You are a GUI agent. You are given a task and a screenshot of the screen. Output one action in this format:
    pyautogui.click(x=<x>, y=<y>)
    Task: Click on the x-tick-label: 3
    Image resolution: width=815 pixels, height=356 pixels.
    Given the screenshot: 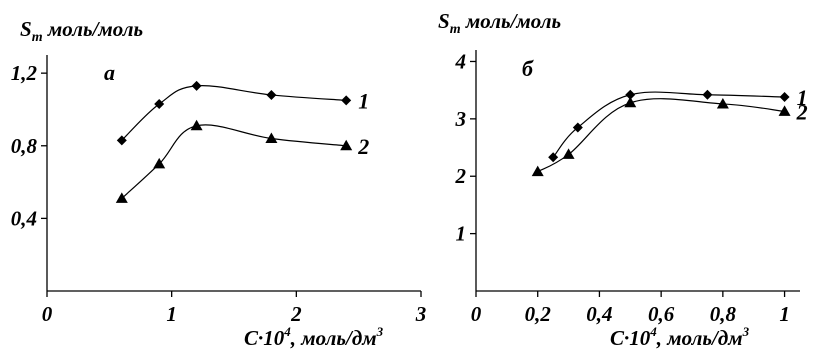 What is the action you would take?
    pyautogui.click(x=421, y=314)
    